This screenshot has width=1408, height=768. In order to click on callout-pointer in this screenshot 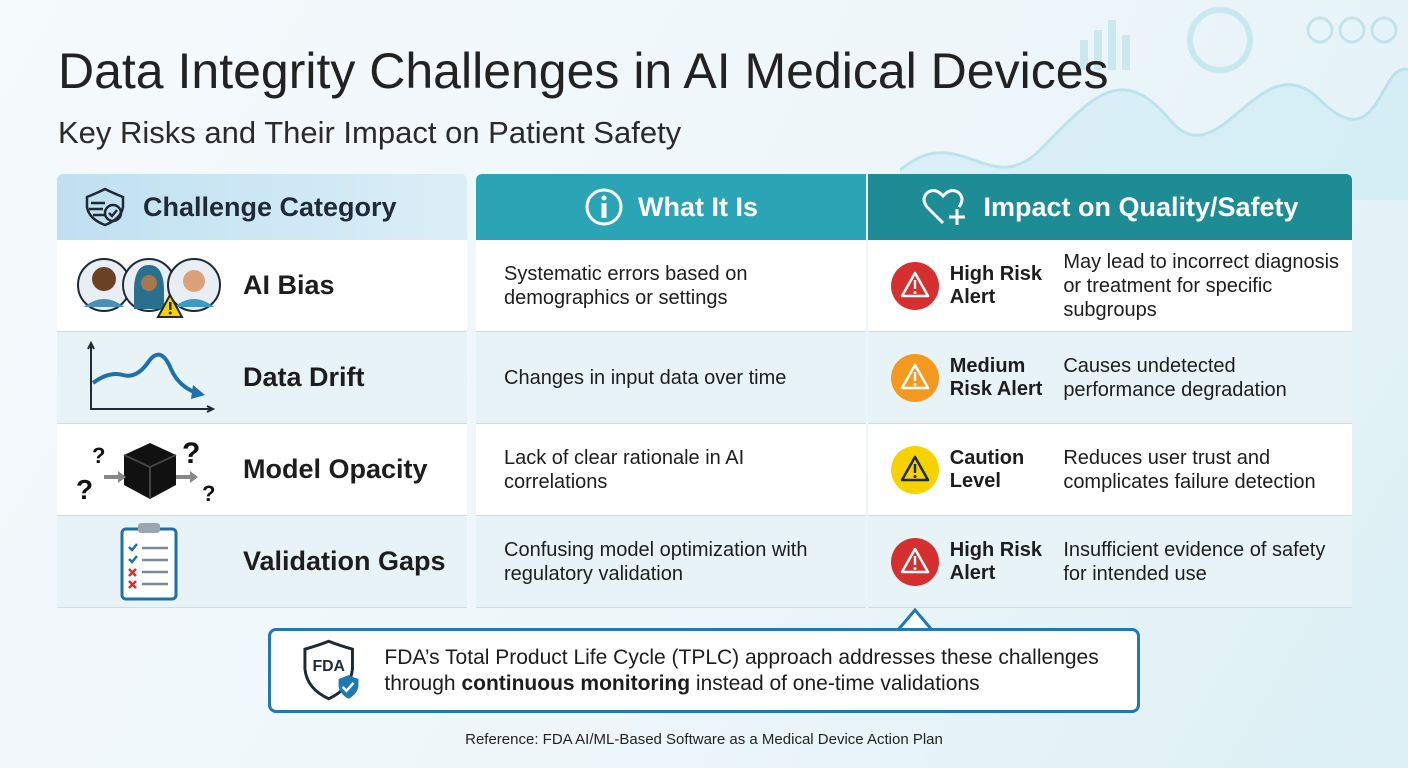, I will do `click(915, 619)`.